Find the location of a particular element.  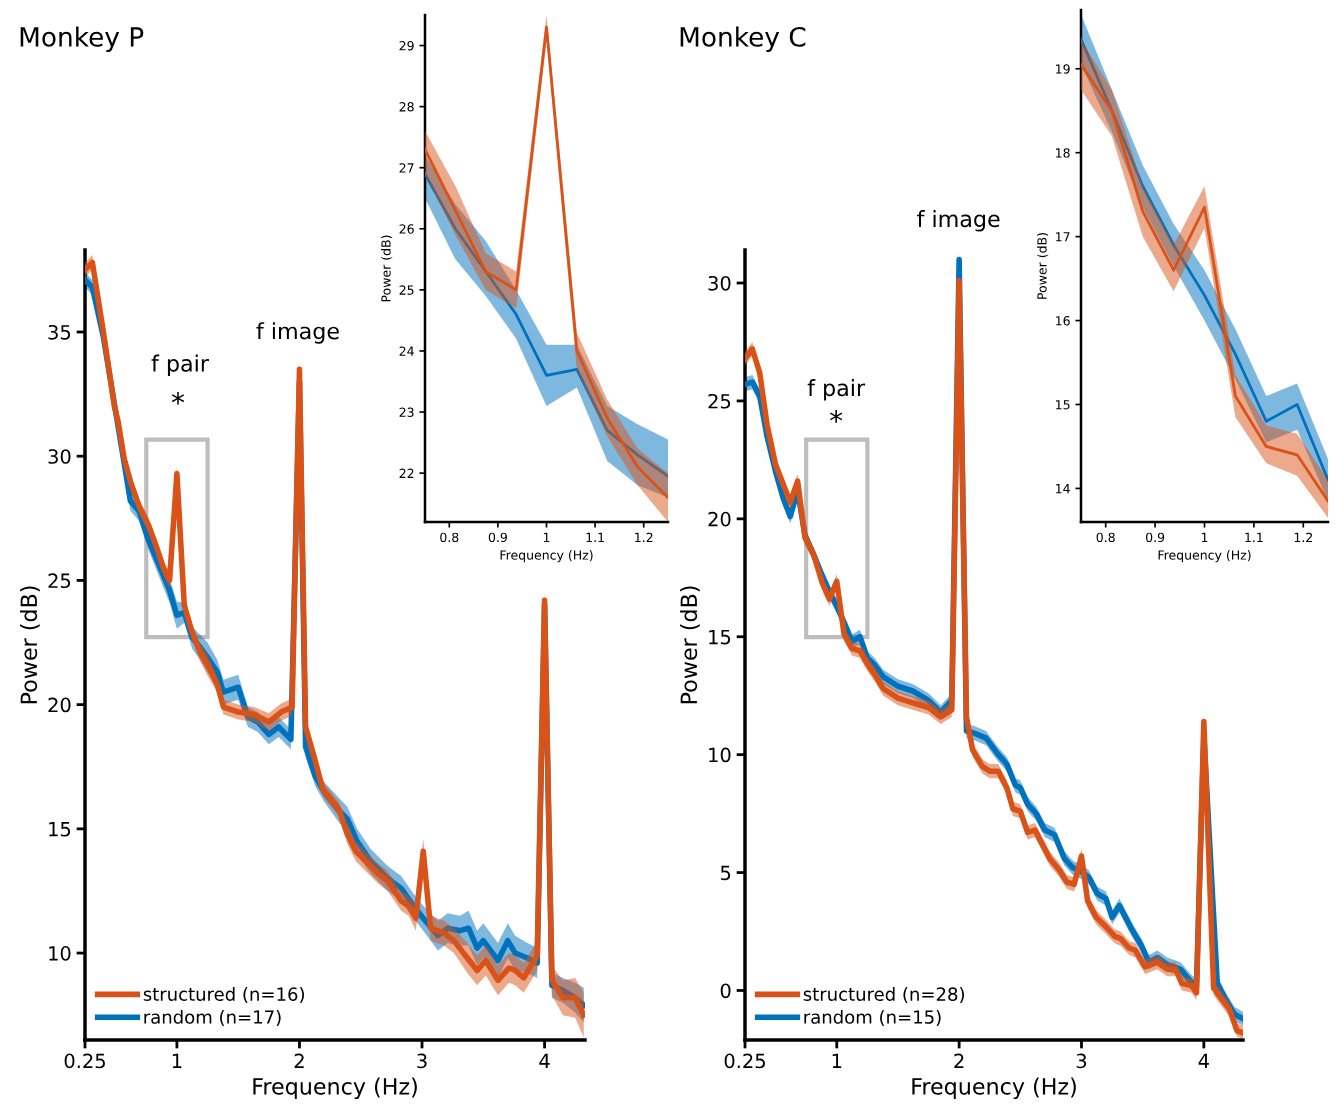

y-tick-label: 14 is located at coordinates (1063, 489).